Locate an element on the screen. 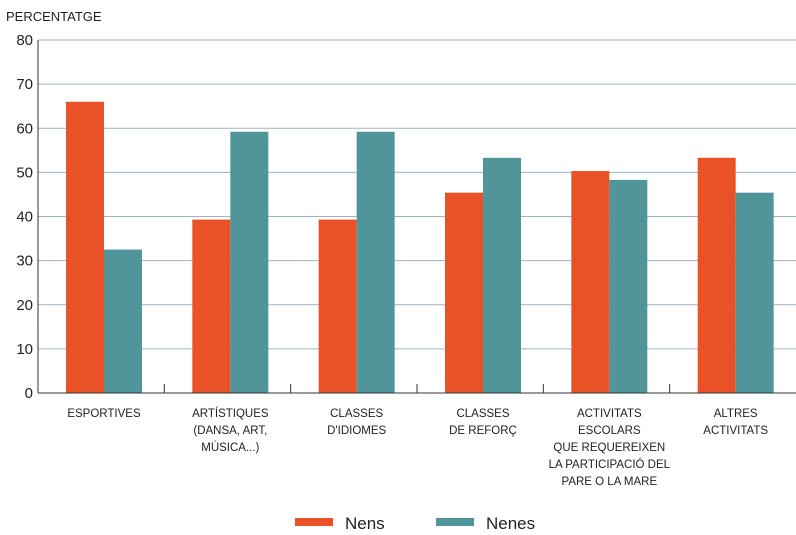 The image size is (796, 535). y-axis-title: PERCENTATGE is located at coordinates (54, 16).